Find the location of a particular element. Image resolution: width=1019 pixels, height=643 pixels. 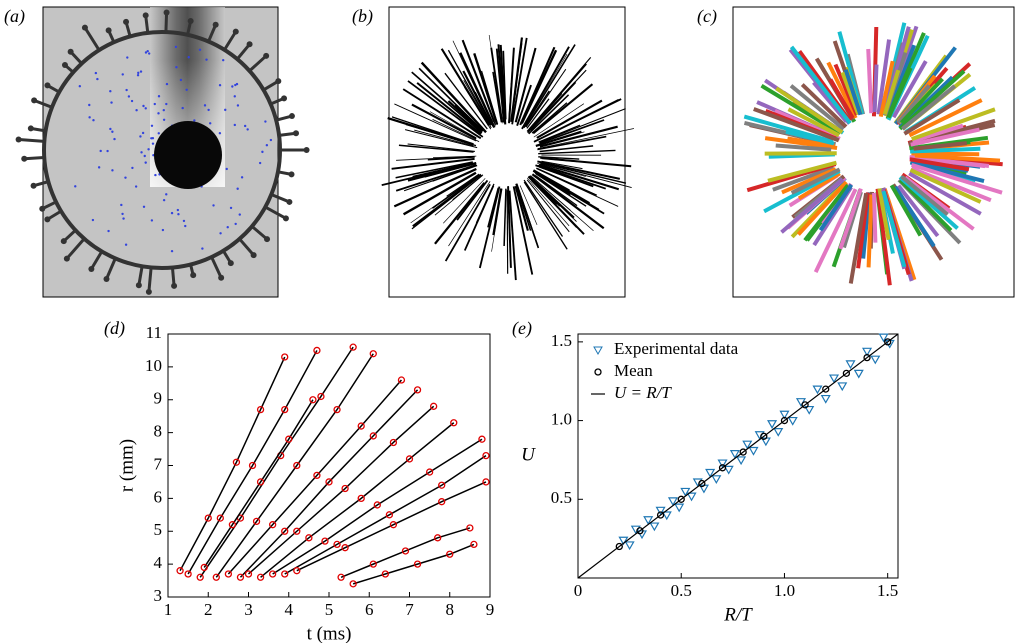

x-tick-label: 1 is located at coordinates (168, 609).